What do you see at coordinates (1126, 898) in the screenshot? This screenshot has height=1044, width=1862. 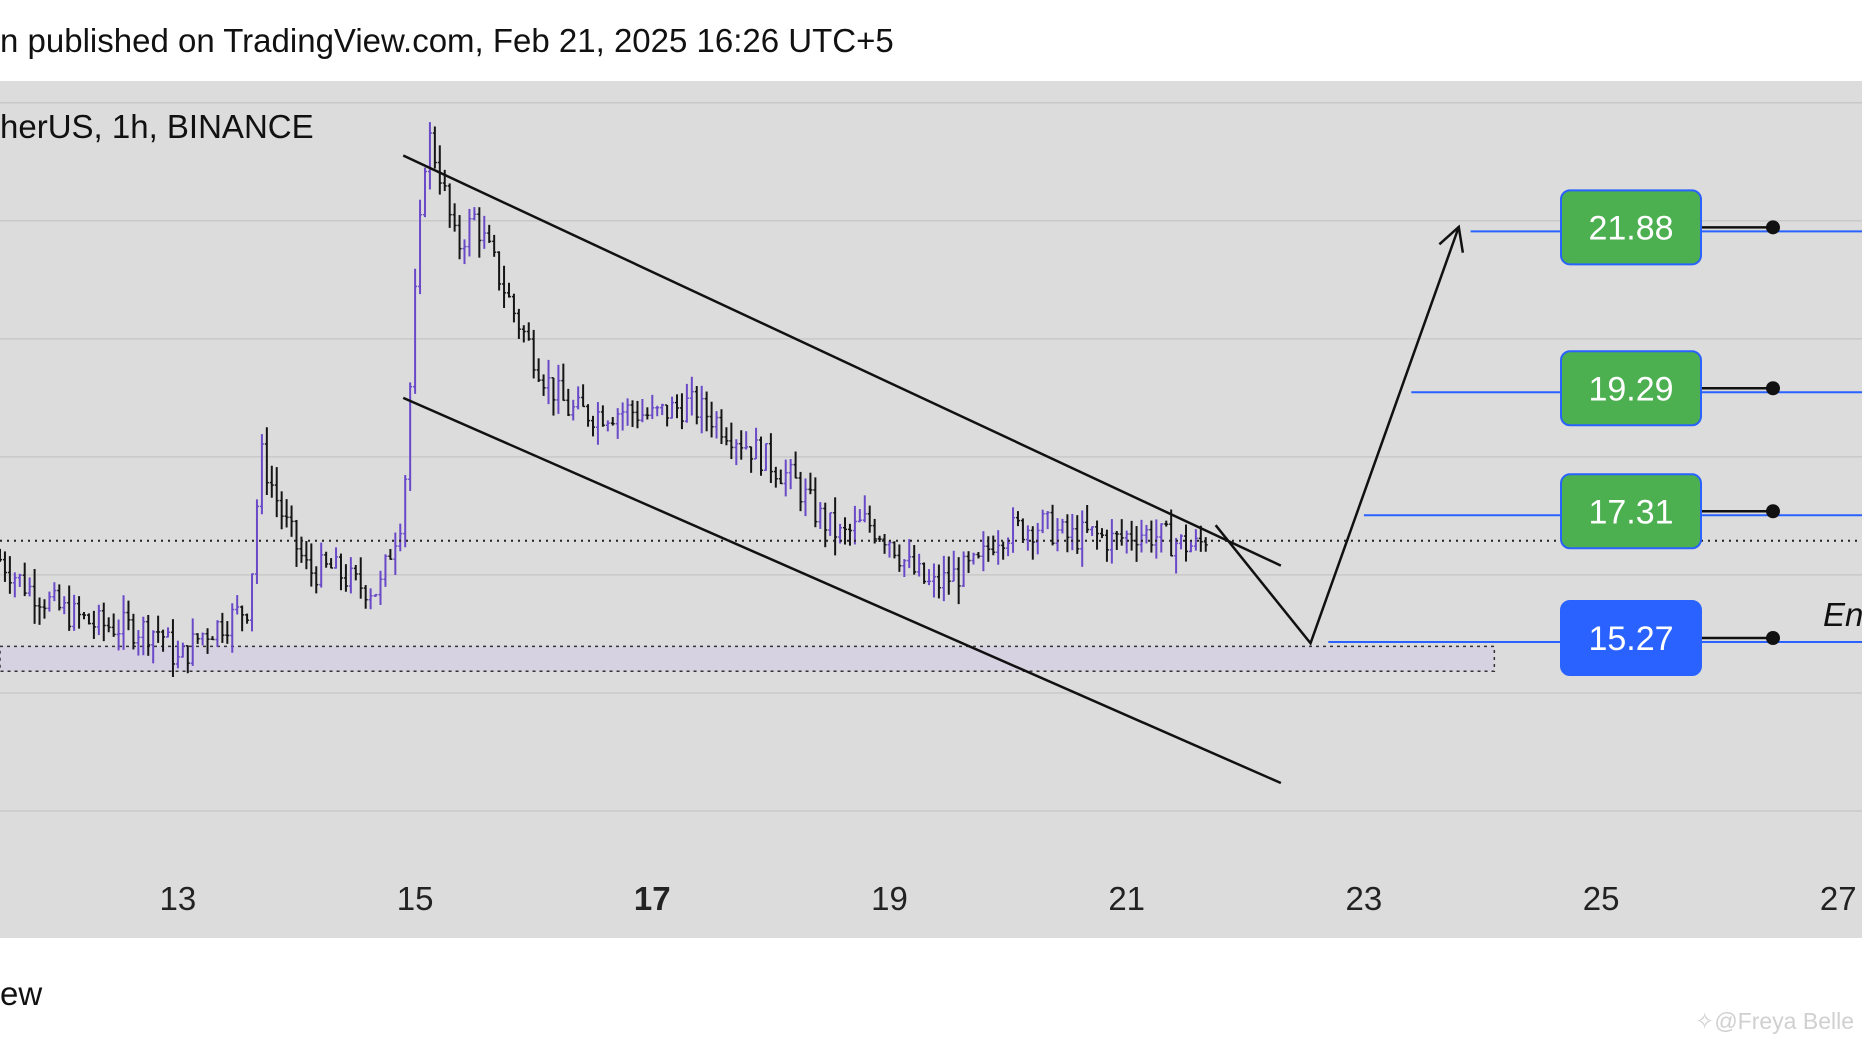 I see `x-tick-label: 21` at bounding box center [1126, 898].